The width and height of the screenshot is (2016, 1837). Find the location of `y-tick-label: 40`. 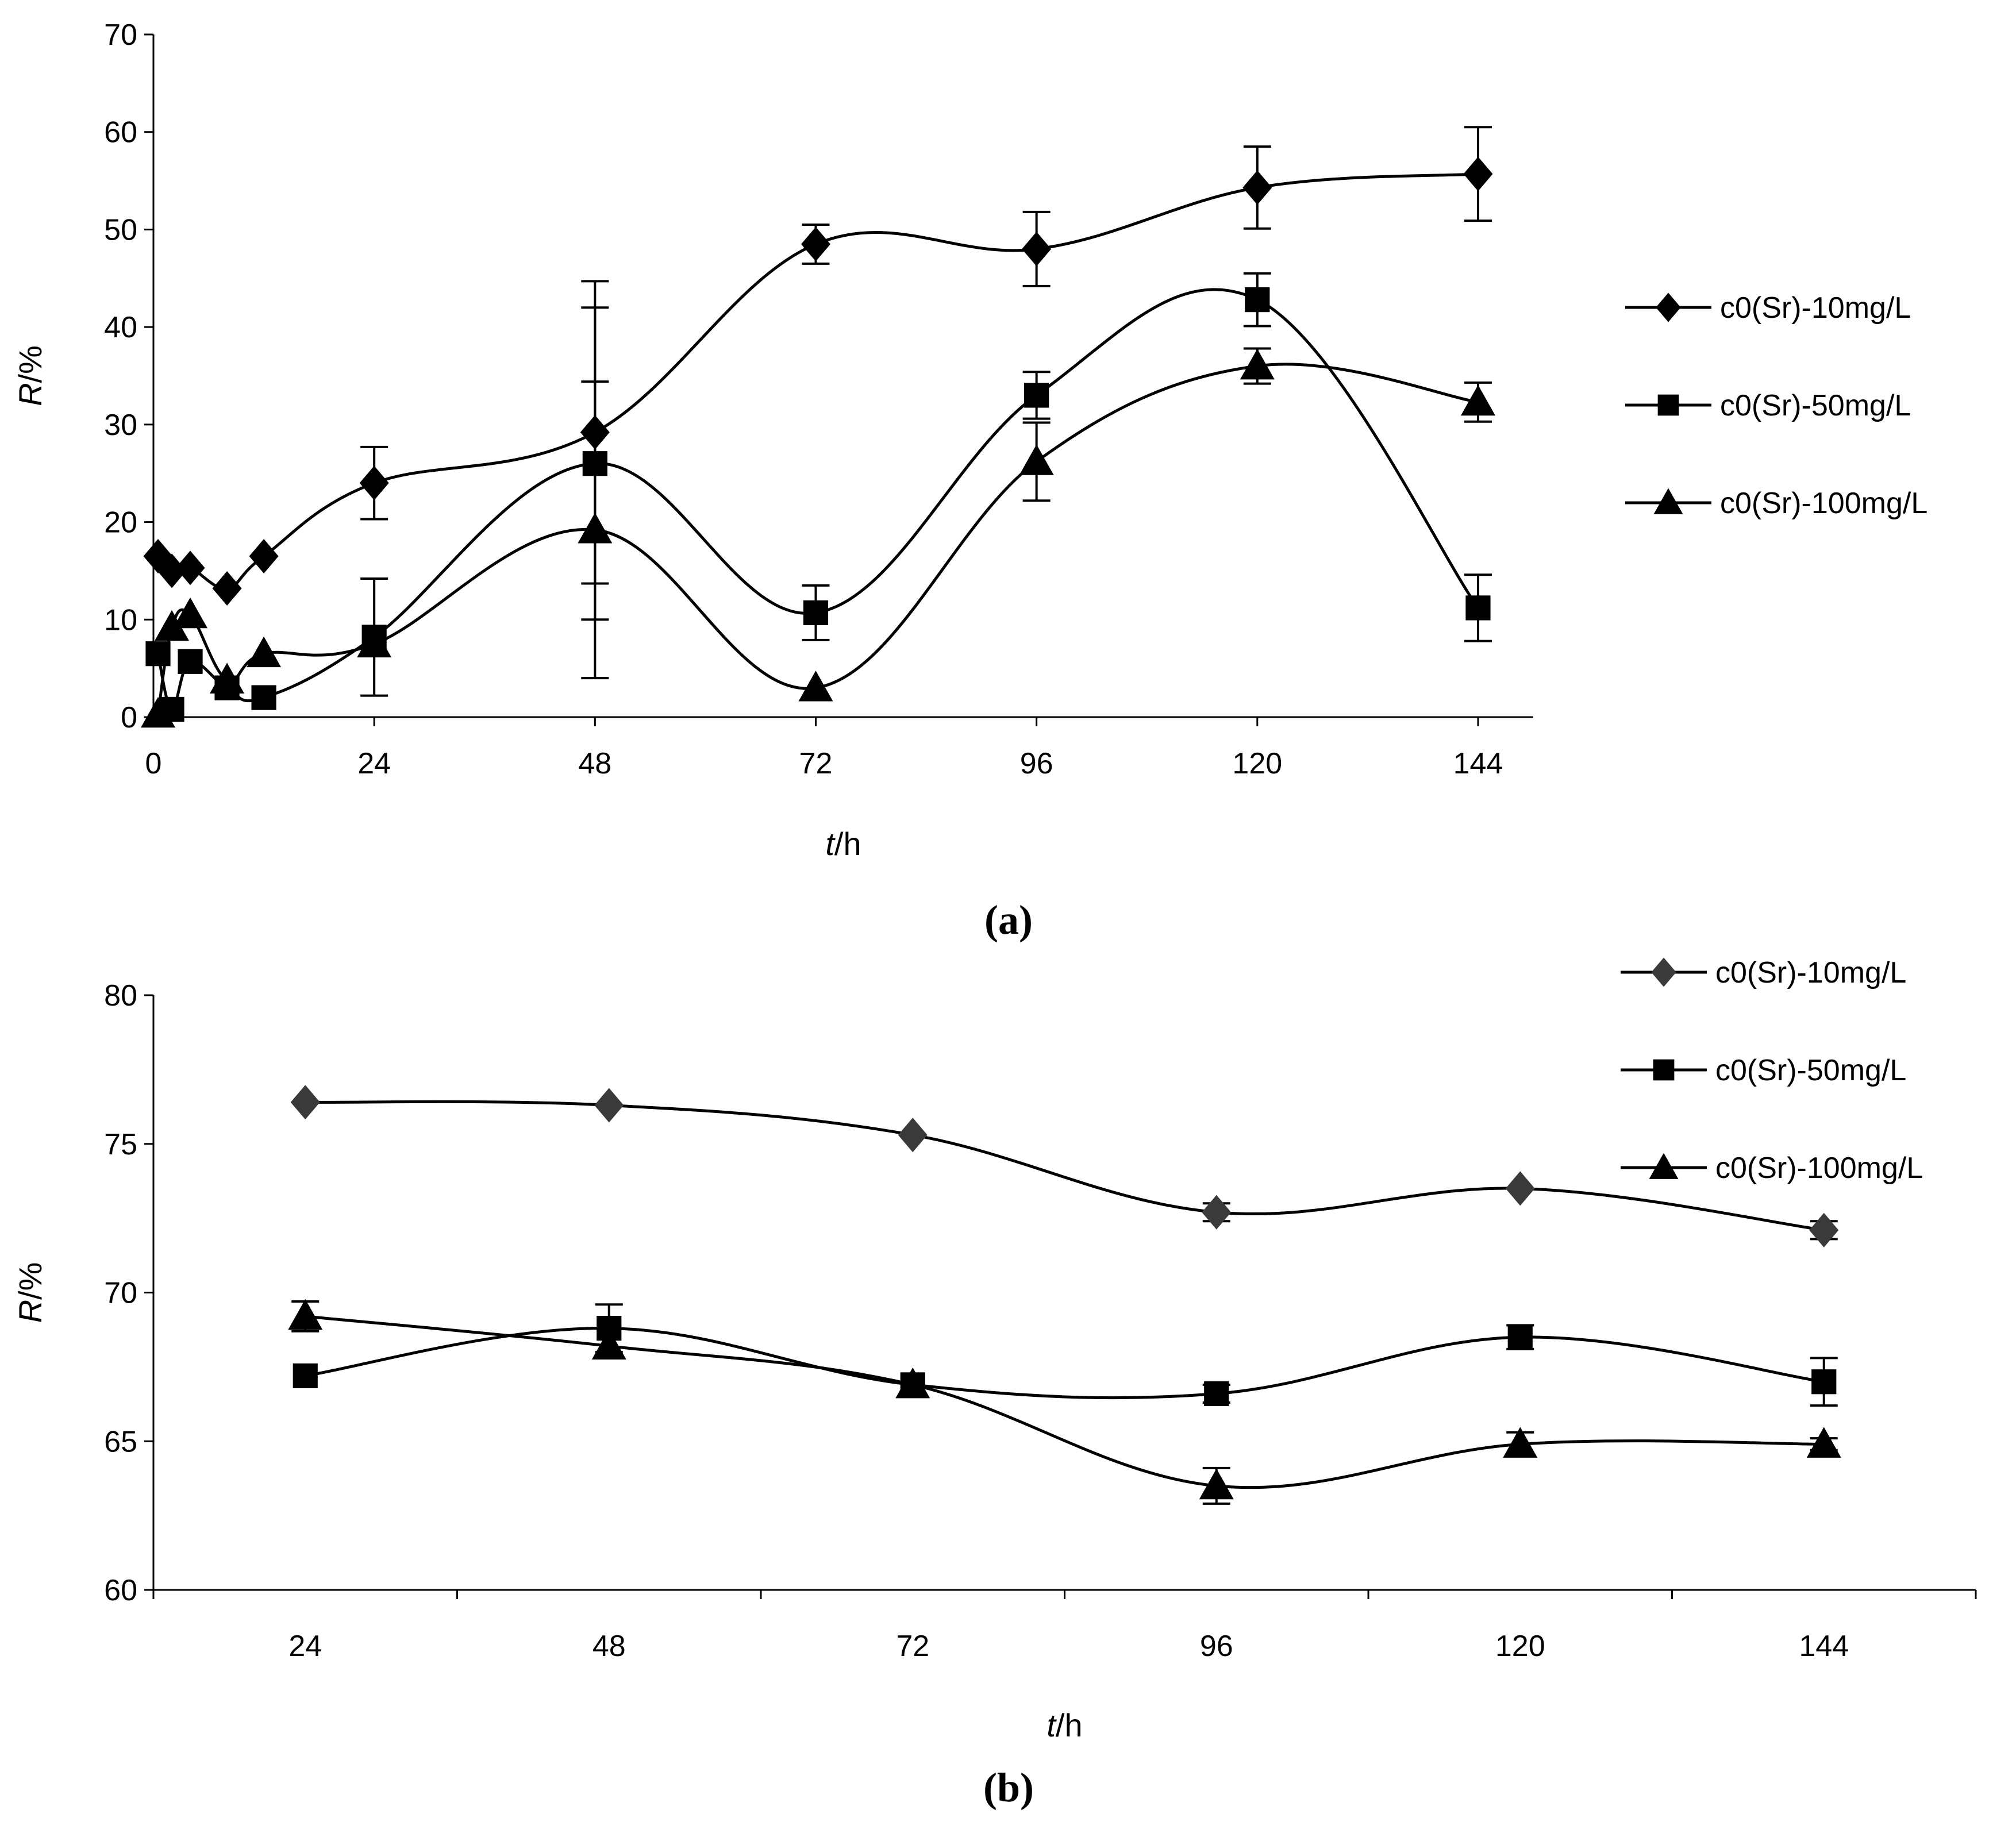

y-tick-label: 40 is located at coordinates (121, 328).